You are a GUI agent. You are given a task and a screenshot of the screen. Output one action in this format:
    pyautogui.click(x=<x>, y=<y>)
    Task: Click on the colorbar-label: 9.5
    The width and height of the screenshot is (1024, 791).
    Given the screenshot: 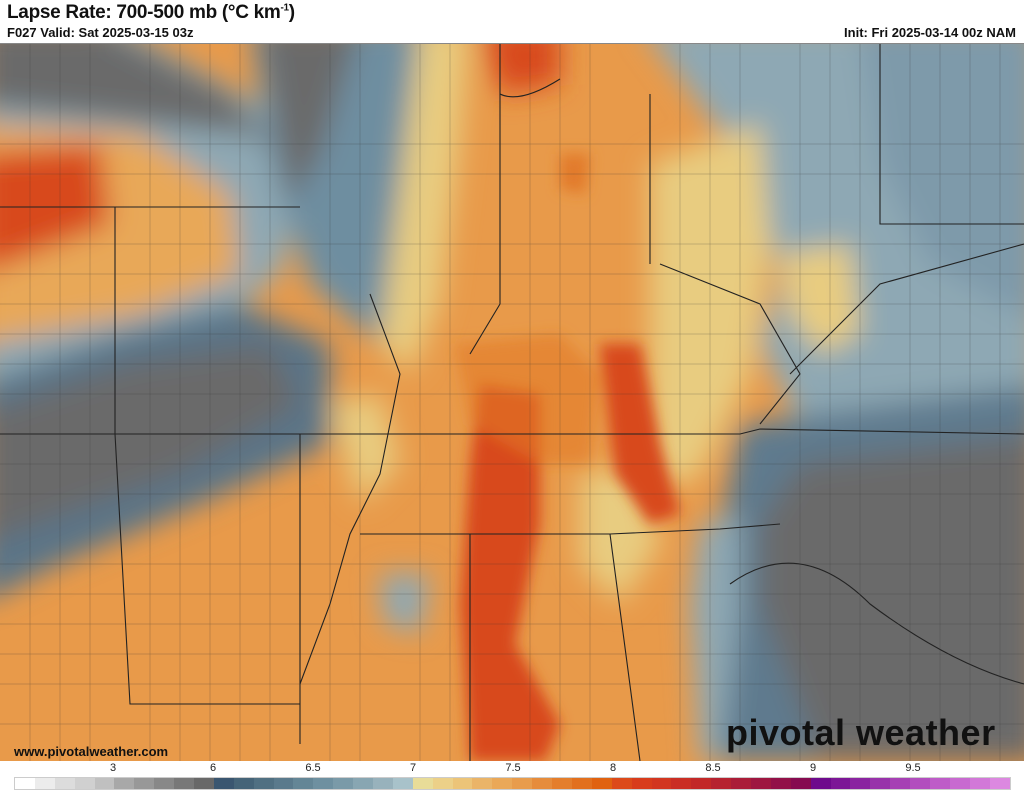 What is the action you would take?
    pyautogui.click(x=913, y=768)
    